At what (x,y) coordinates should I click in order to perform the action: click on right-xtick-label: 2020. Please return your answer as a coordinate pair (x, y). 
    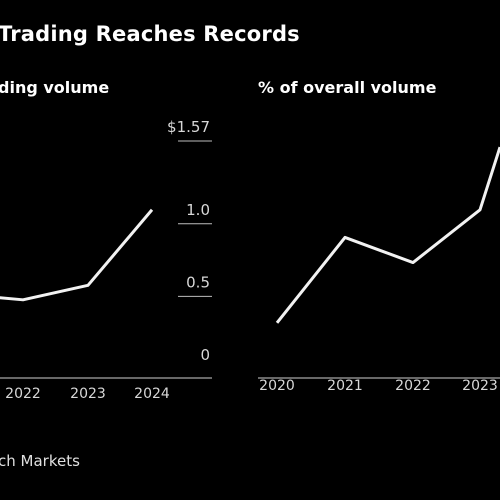
    Looking at the image, I should click on (277, 386).